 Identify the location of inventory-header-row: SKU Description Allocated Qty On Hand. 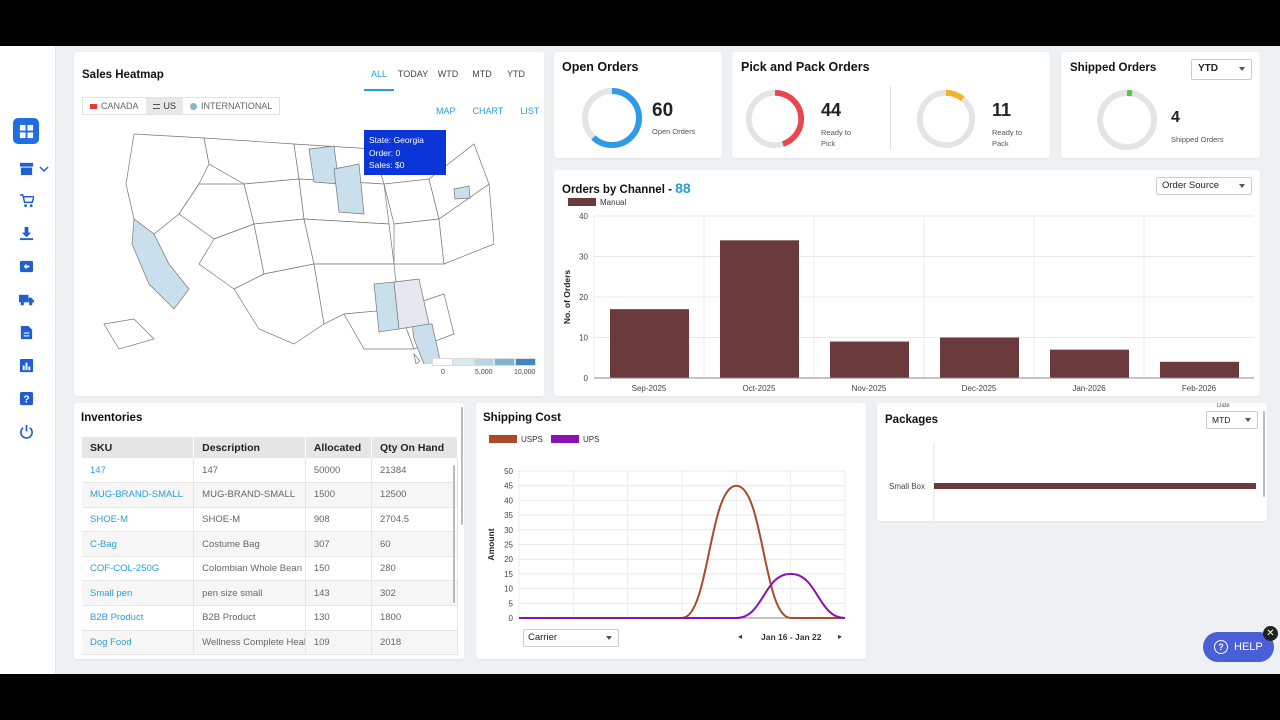
(270, 447).